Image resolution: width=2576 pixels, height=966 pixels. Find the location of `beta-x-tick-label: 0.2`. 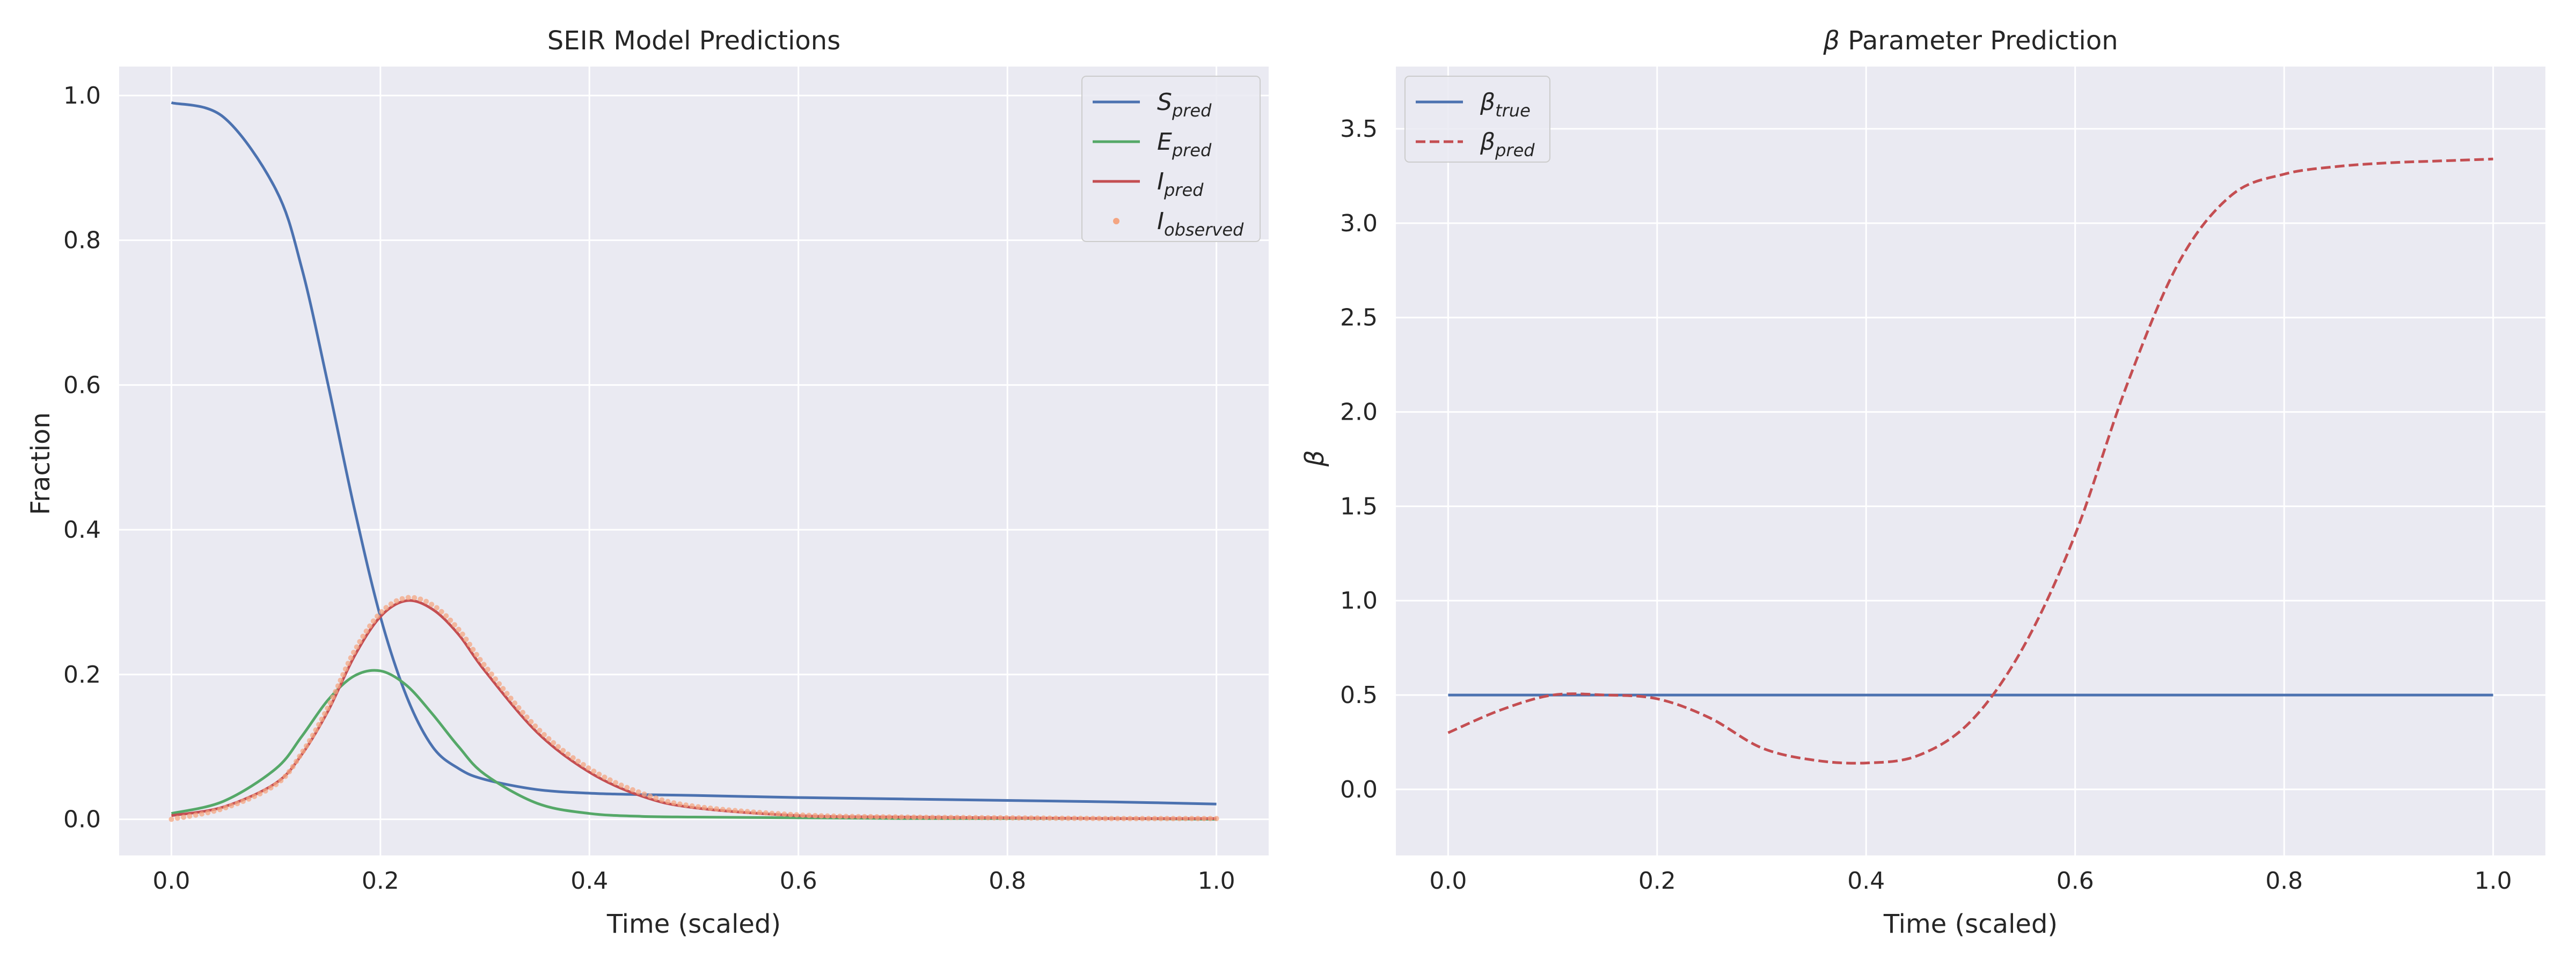

beta-x-tick-label: 0.2 is located at coordinates (1657, 881).